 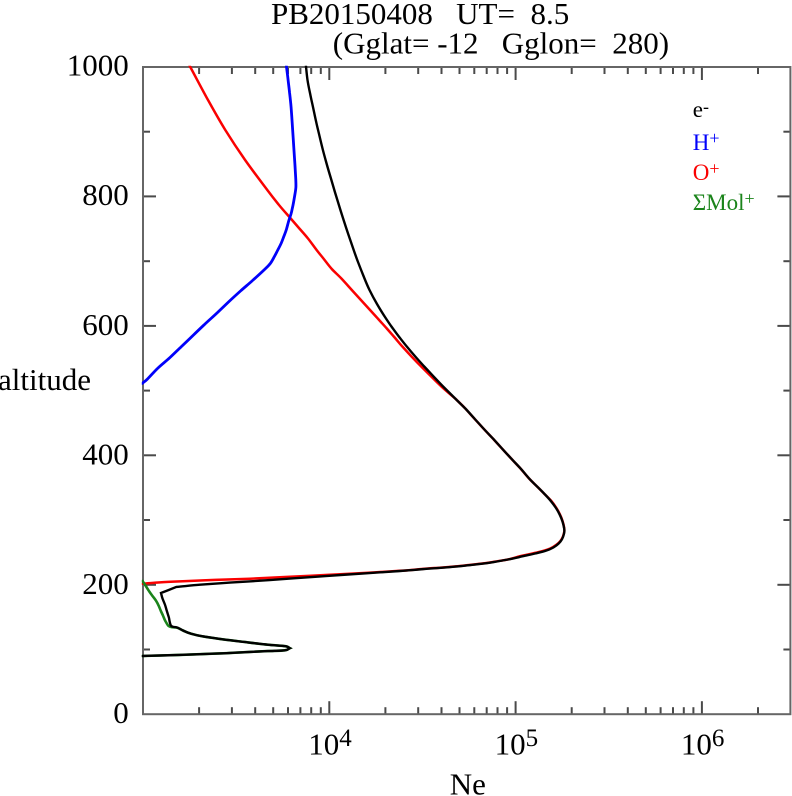 What do you see at coordinates (105, 324) in the screenshot?
I see `svg-text: 600` at bounding box center [105, 324].